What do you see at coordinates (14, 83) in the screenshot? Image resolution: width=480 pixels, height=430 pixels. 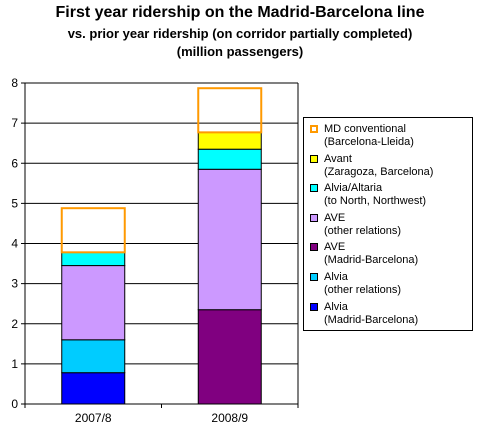 I see `y-tick-label: 8` at bounding box center [14, 83].